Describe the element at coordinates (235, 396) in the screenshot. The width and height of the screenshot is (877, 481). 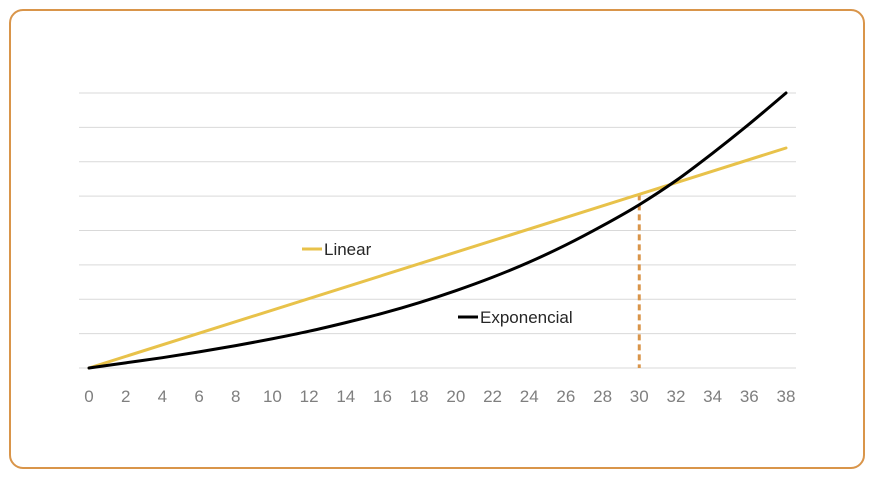
I see `x-tick-label: 8` at that location.